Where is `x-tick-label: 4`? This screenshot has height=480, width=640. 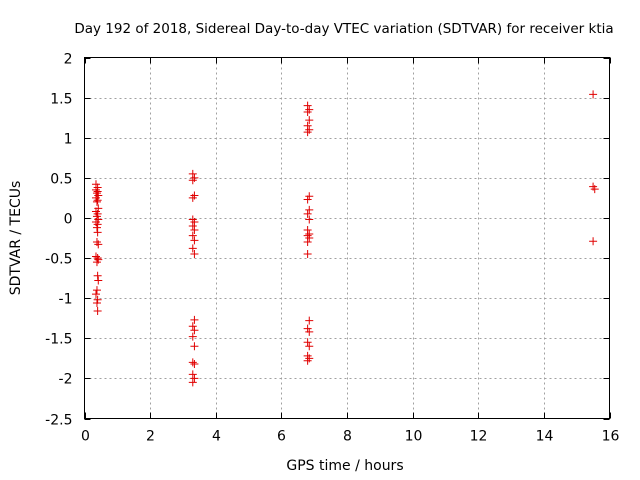 x-tick-label: 4 is located at coordinates (216, 437).